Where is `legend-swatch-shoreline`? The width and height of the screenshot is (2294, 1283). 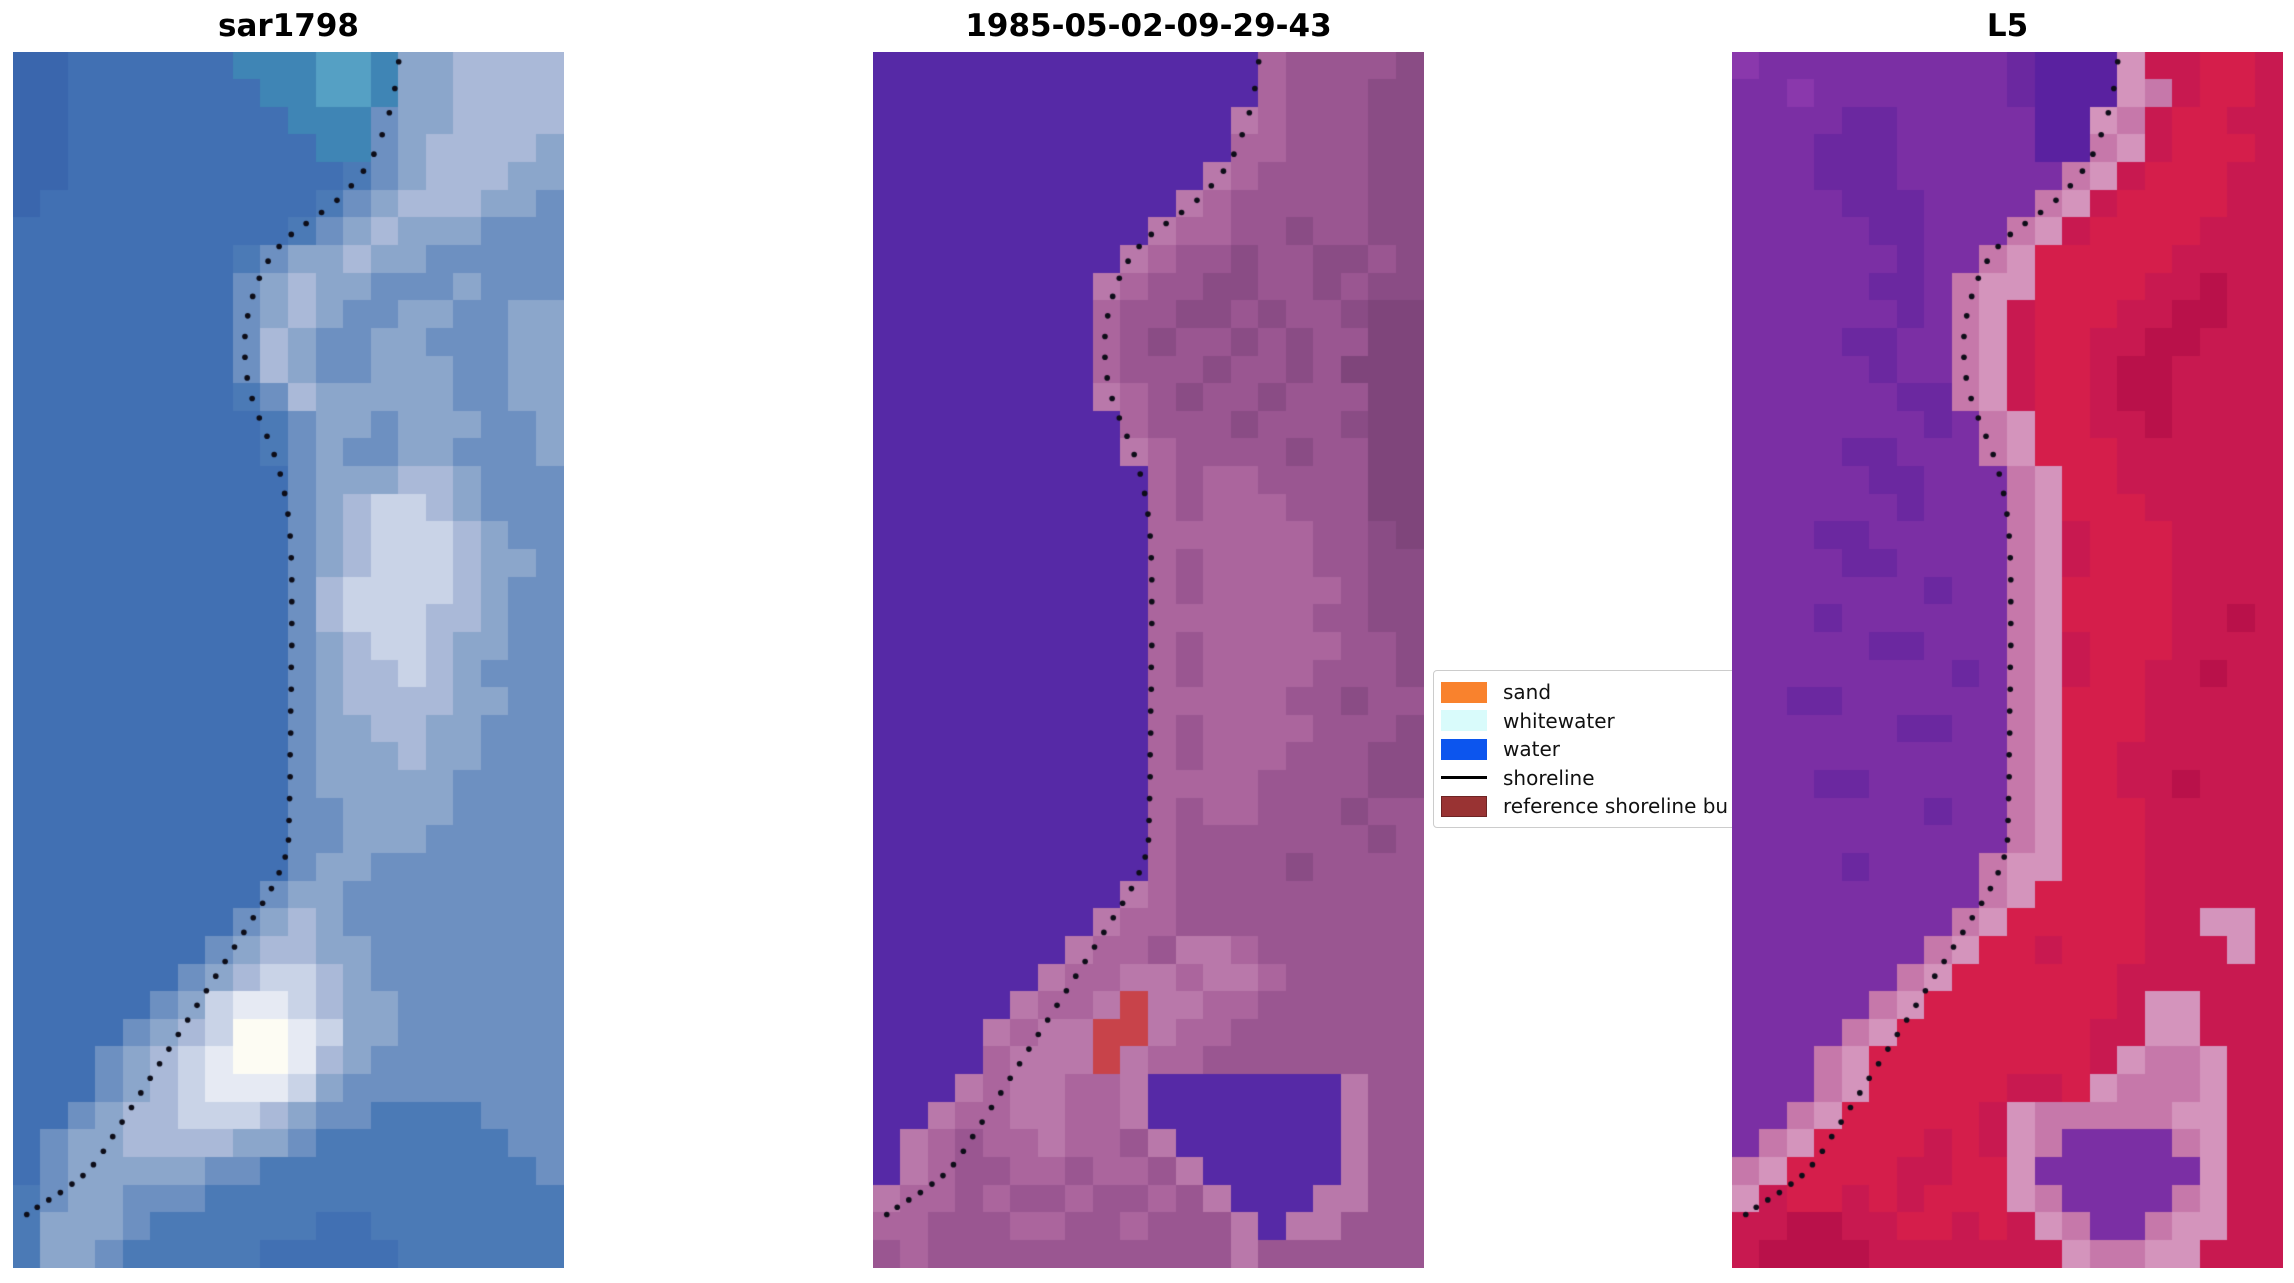
legend-swatch-shoreline is located at coordinates (1464, 777).